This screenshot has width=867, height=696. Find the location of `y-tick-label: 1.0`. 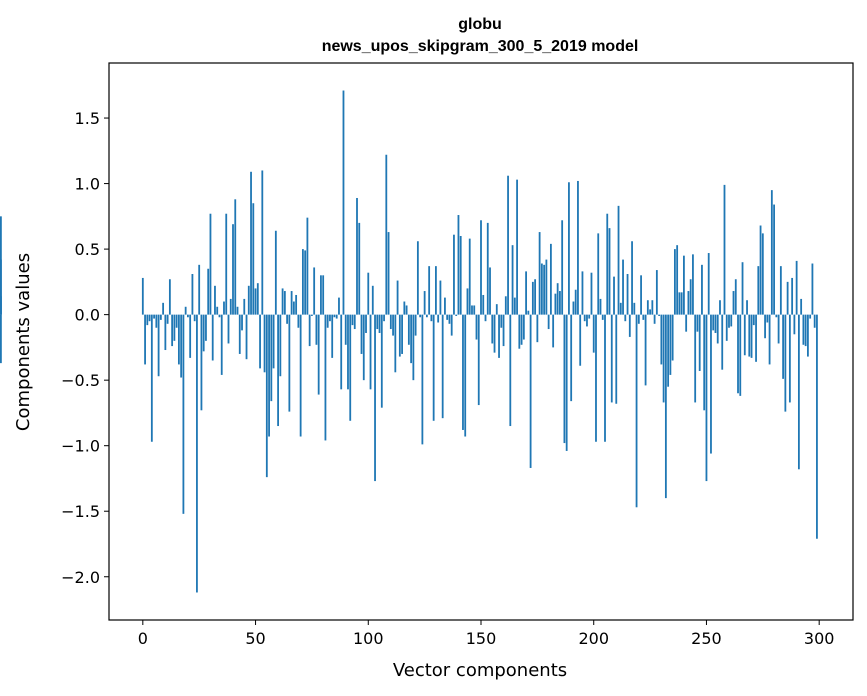

y-tick-label: 1.0 is located at coordinates (87, 184).